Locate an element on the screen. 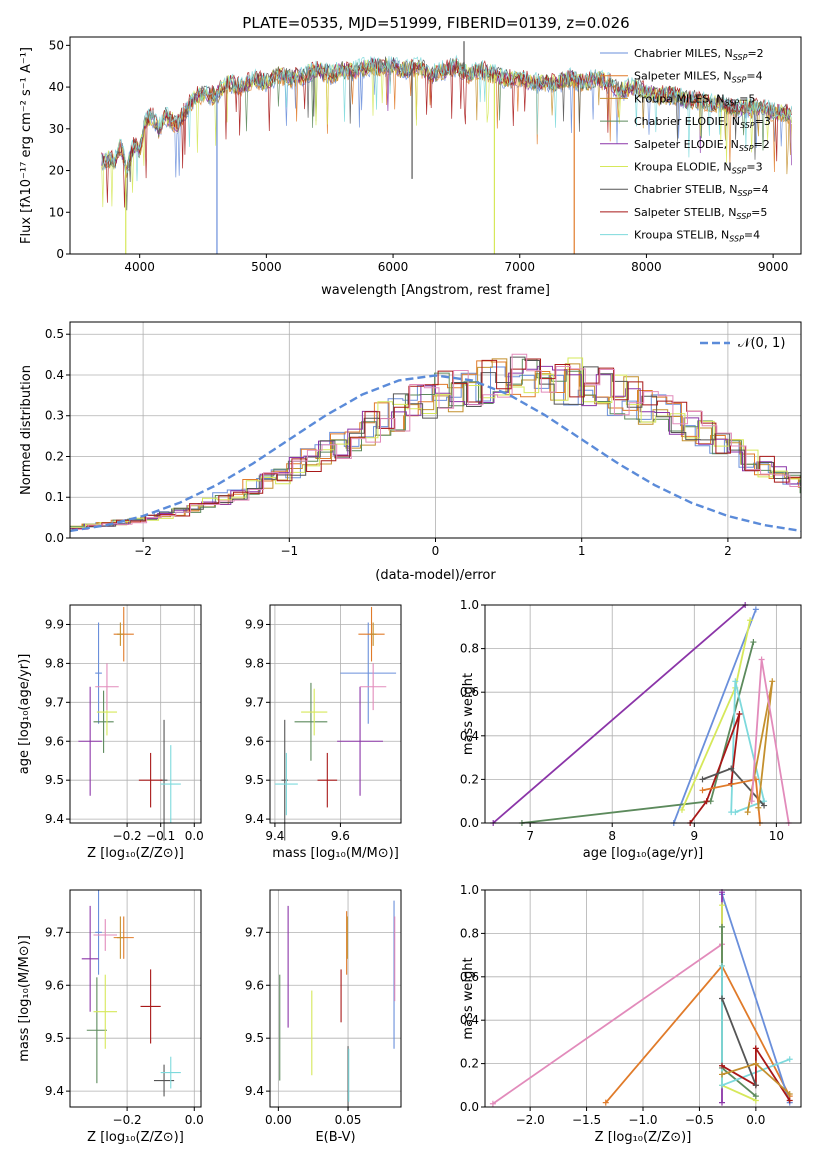 This screenshot has width=819, height=1170. legend-entry: Kroupa MILES, NSSP=5 is located at coordinates (694, 99).